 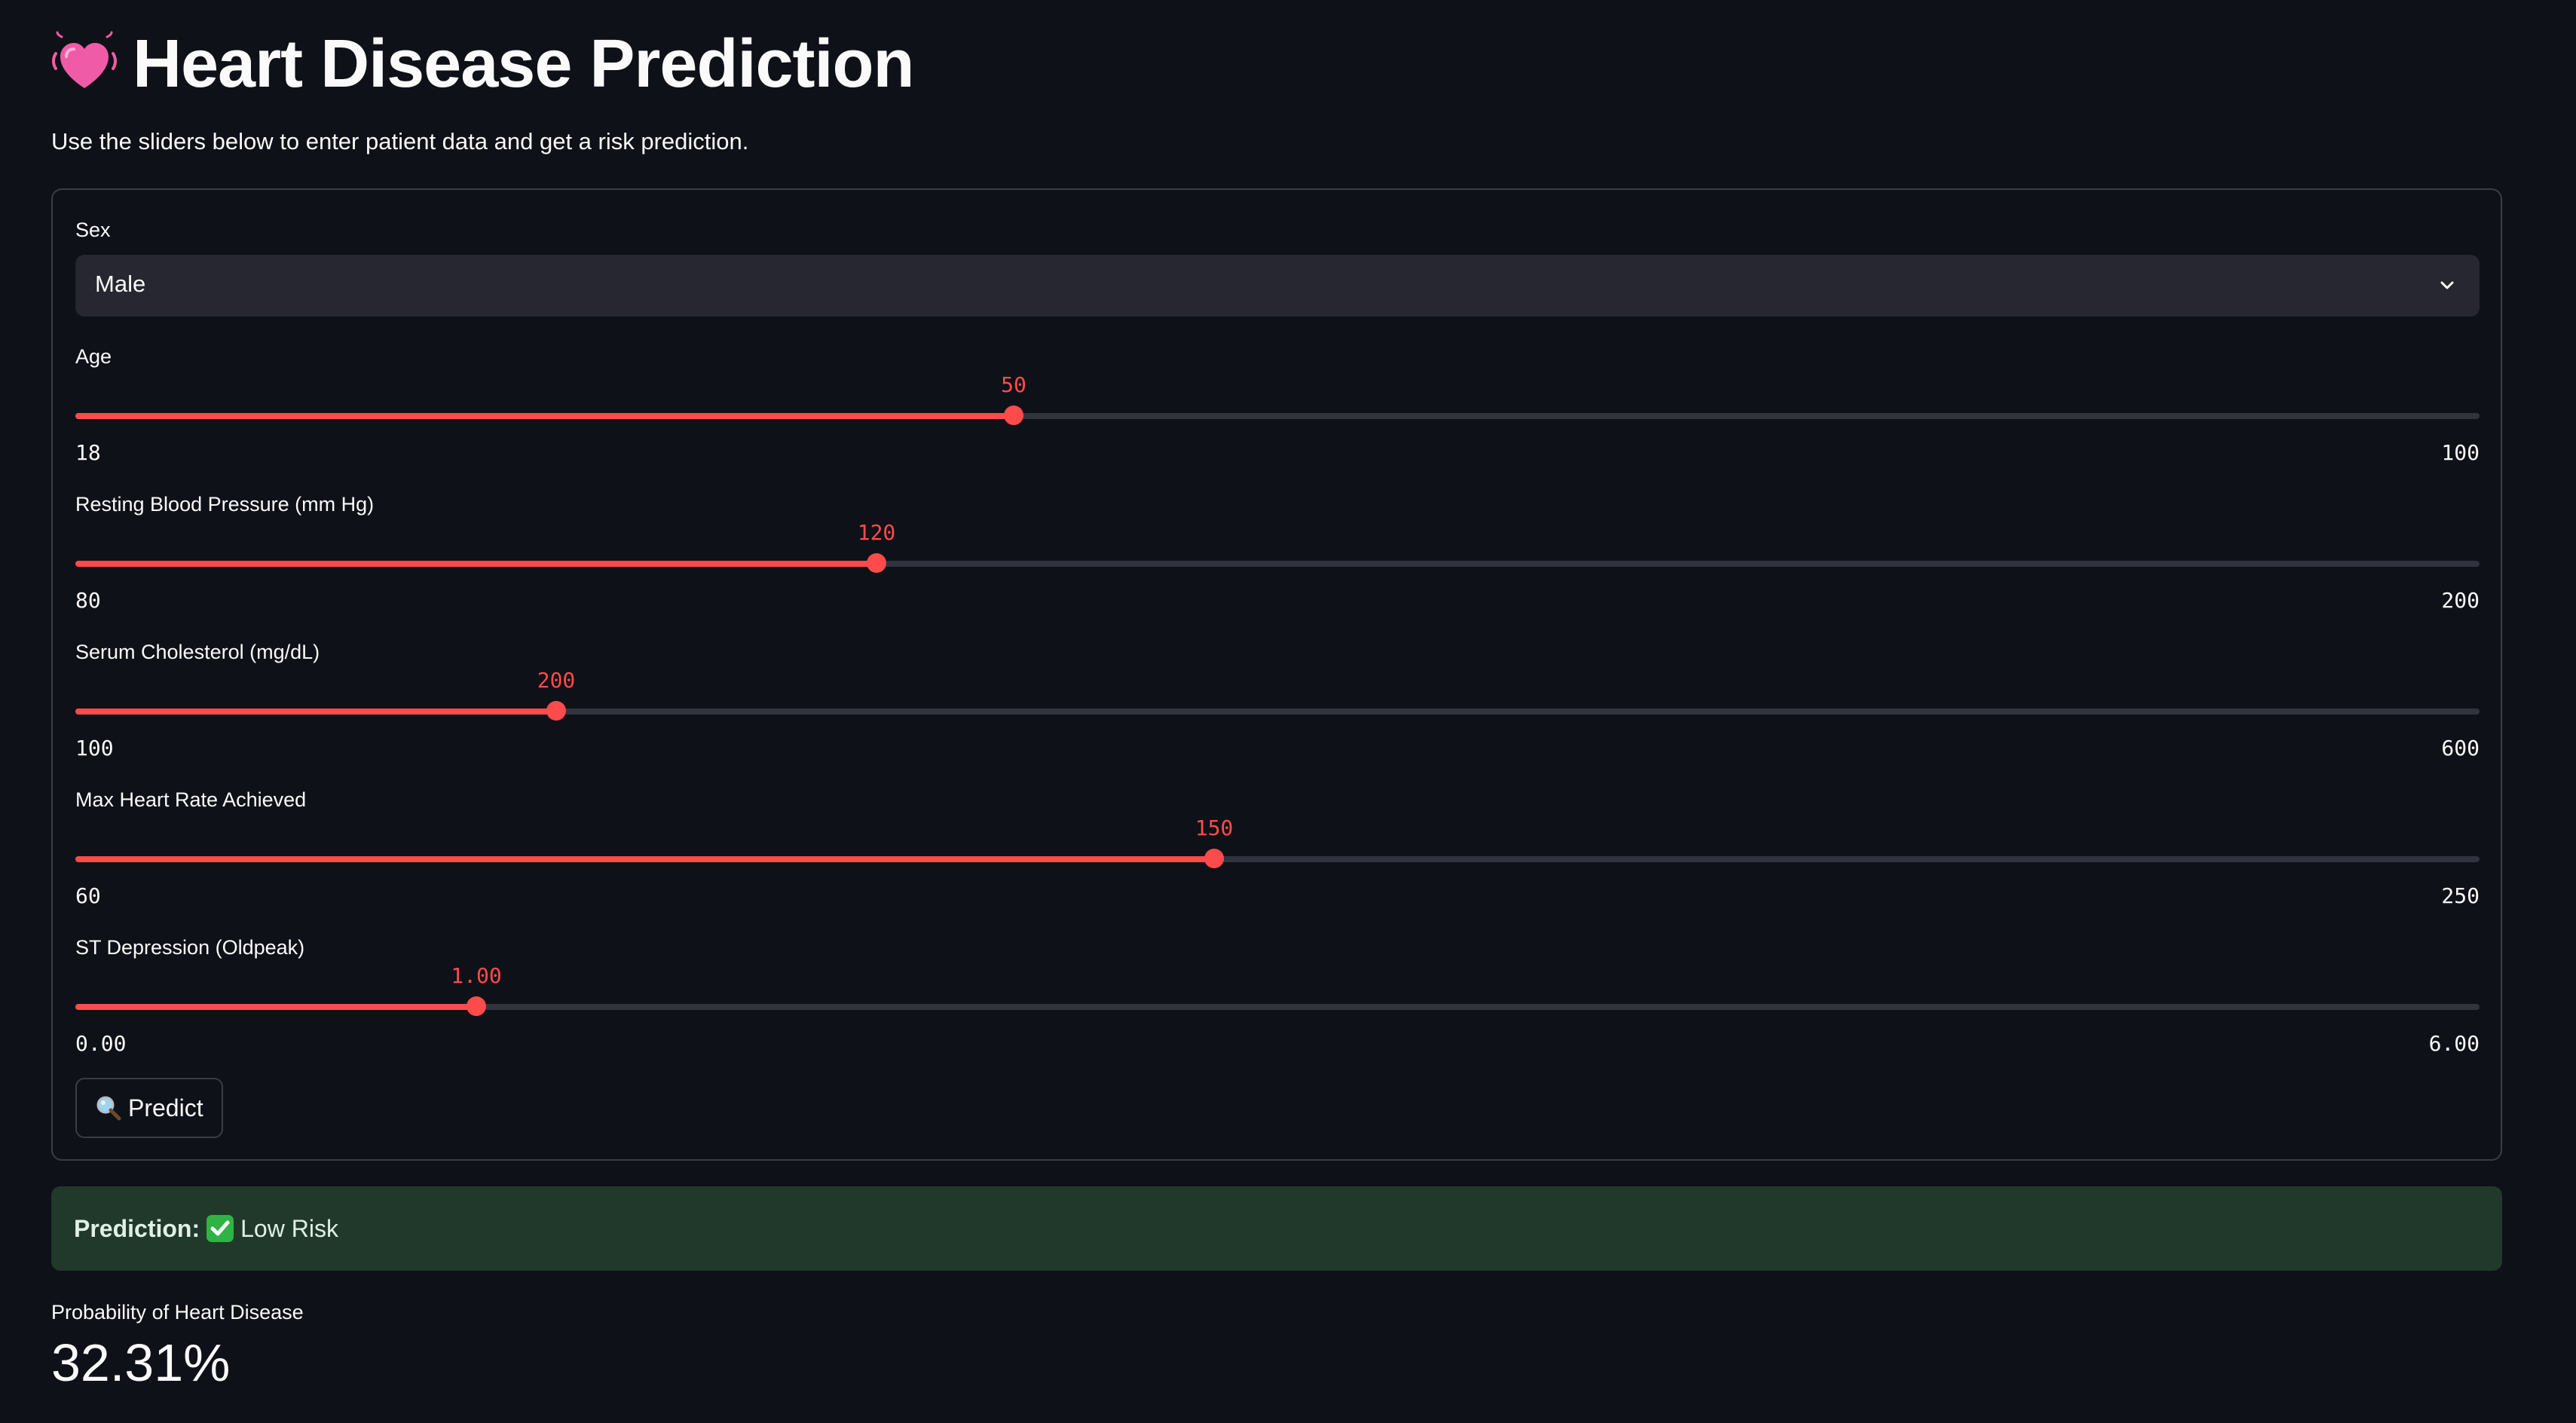 What do you see at coordinates (1277, 854) in the screenshot?
I see `max-heart-rate-slider: 150 60 250` at bounding box center [1277, 854].